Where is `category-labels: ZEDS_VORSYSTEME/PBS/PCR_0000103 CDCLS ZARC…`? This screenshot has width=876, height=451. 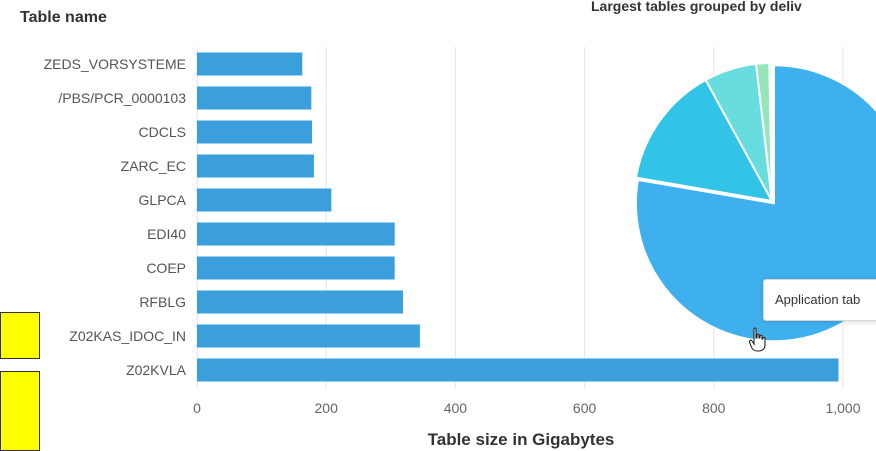
category-labels: ZEDS_VORSYSTEME/PBS/PCR_0000103 CDCLS ZARC… is located at coordinates (115, 217).